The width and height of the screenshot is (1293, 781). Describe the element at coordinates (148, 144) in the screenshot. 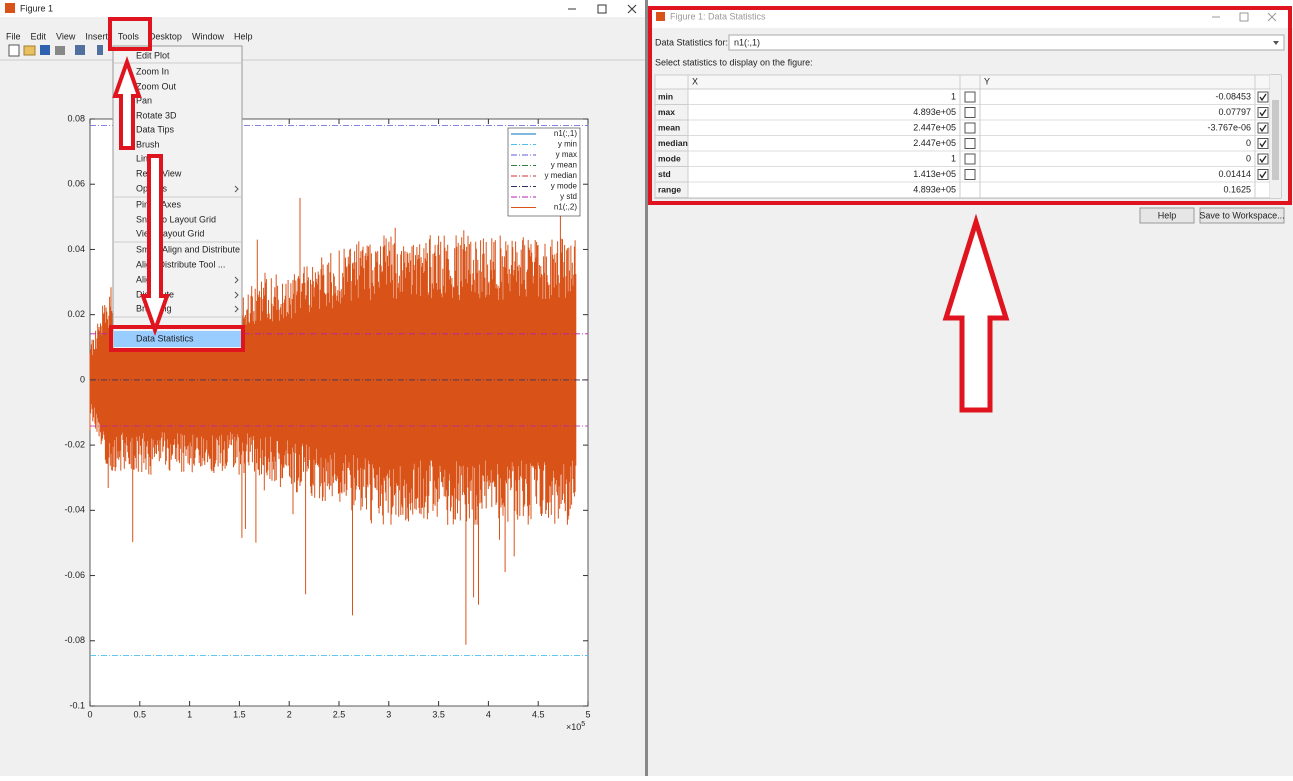

I see `tools-menu-item: Brush` at that location.